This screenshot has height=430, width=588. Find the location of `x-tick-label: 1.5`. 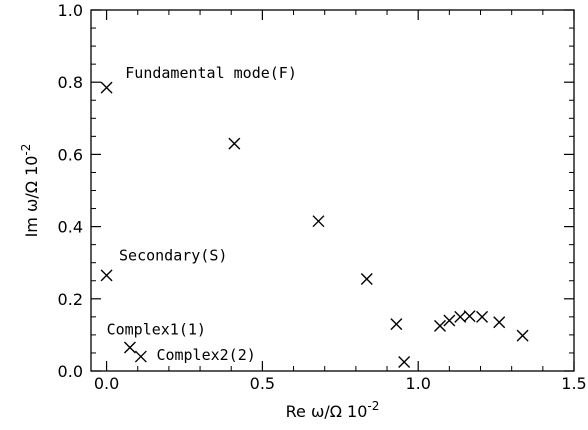

x-tick-label: 1.5 is located at coordinates (573, 383).